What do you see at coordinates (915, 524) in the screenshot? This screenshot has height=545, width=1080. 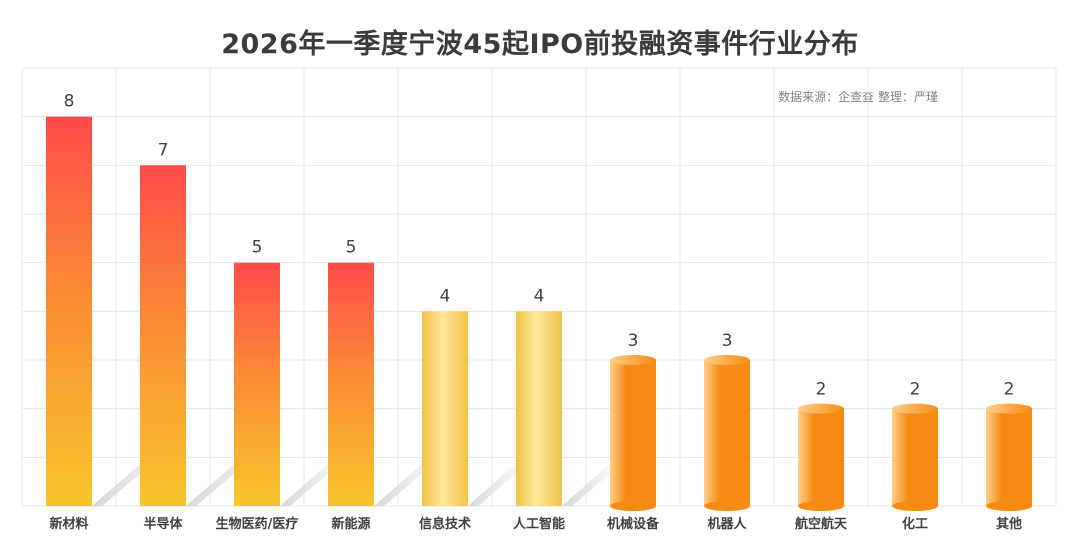 I see `x-tick-label: 化工` at bounding box center [915, 524].